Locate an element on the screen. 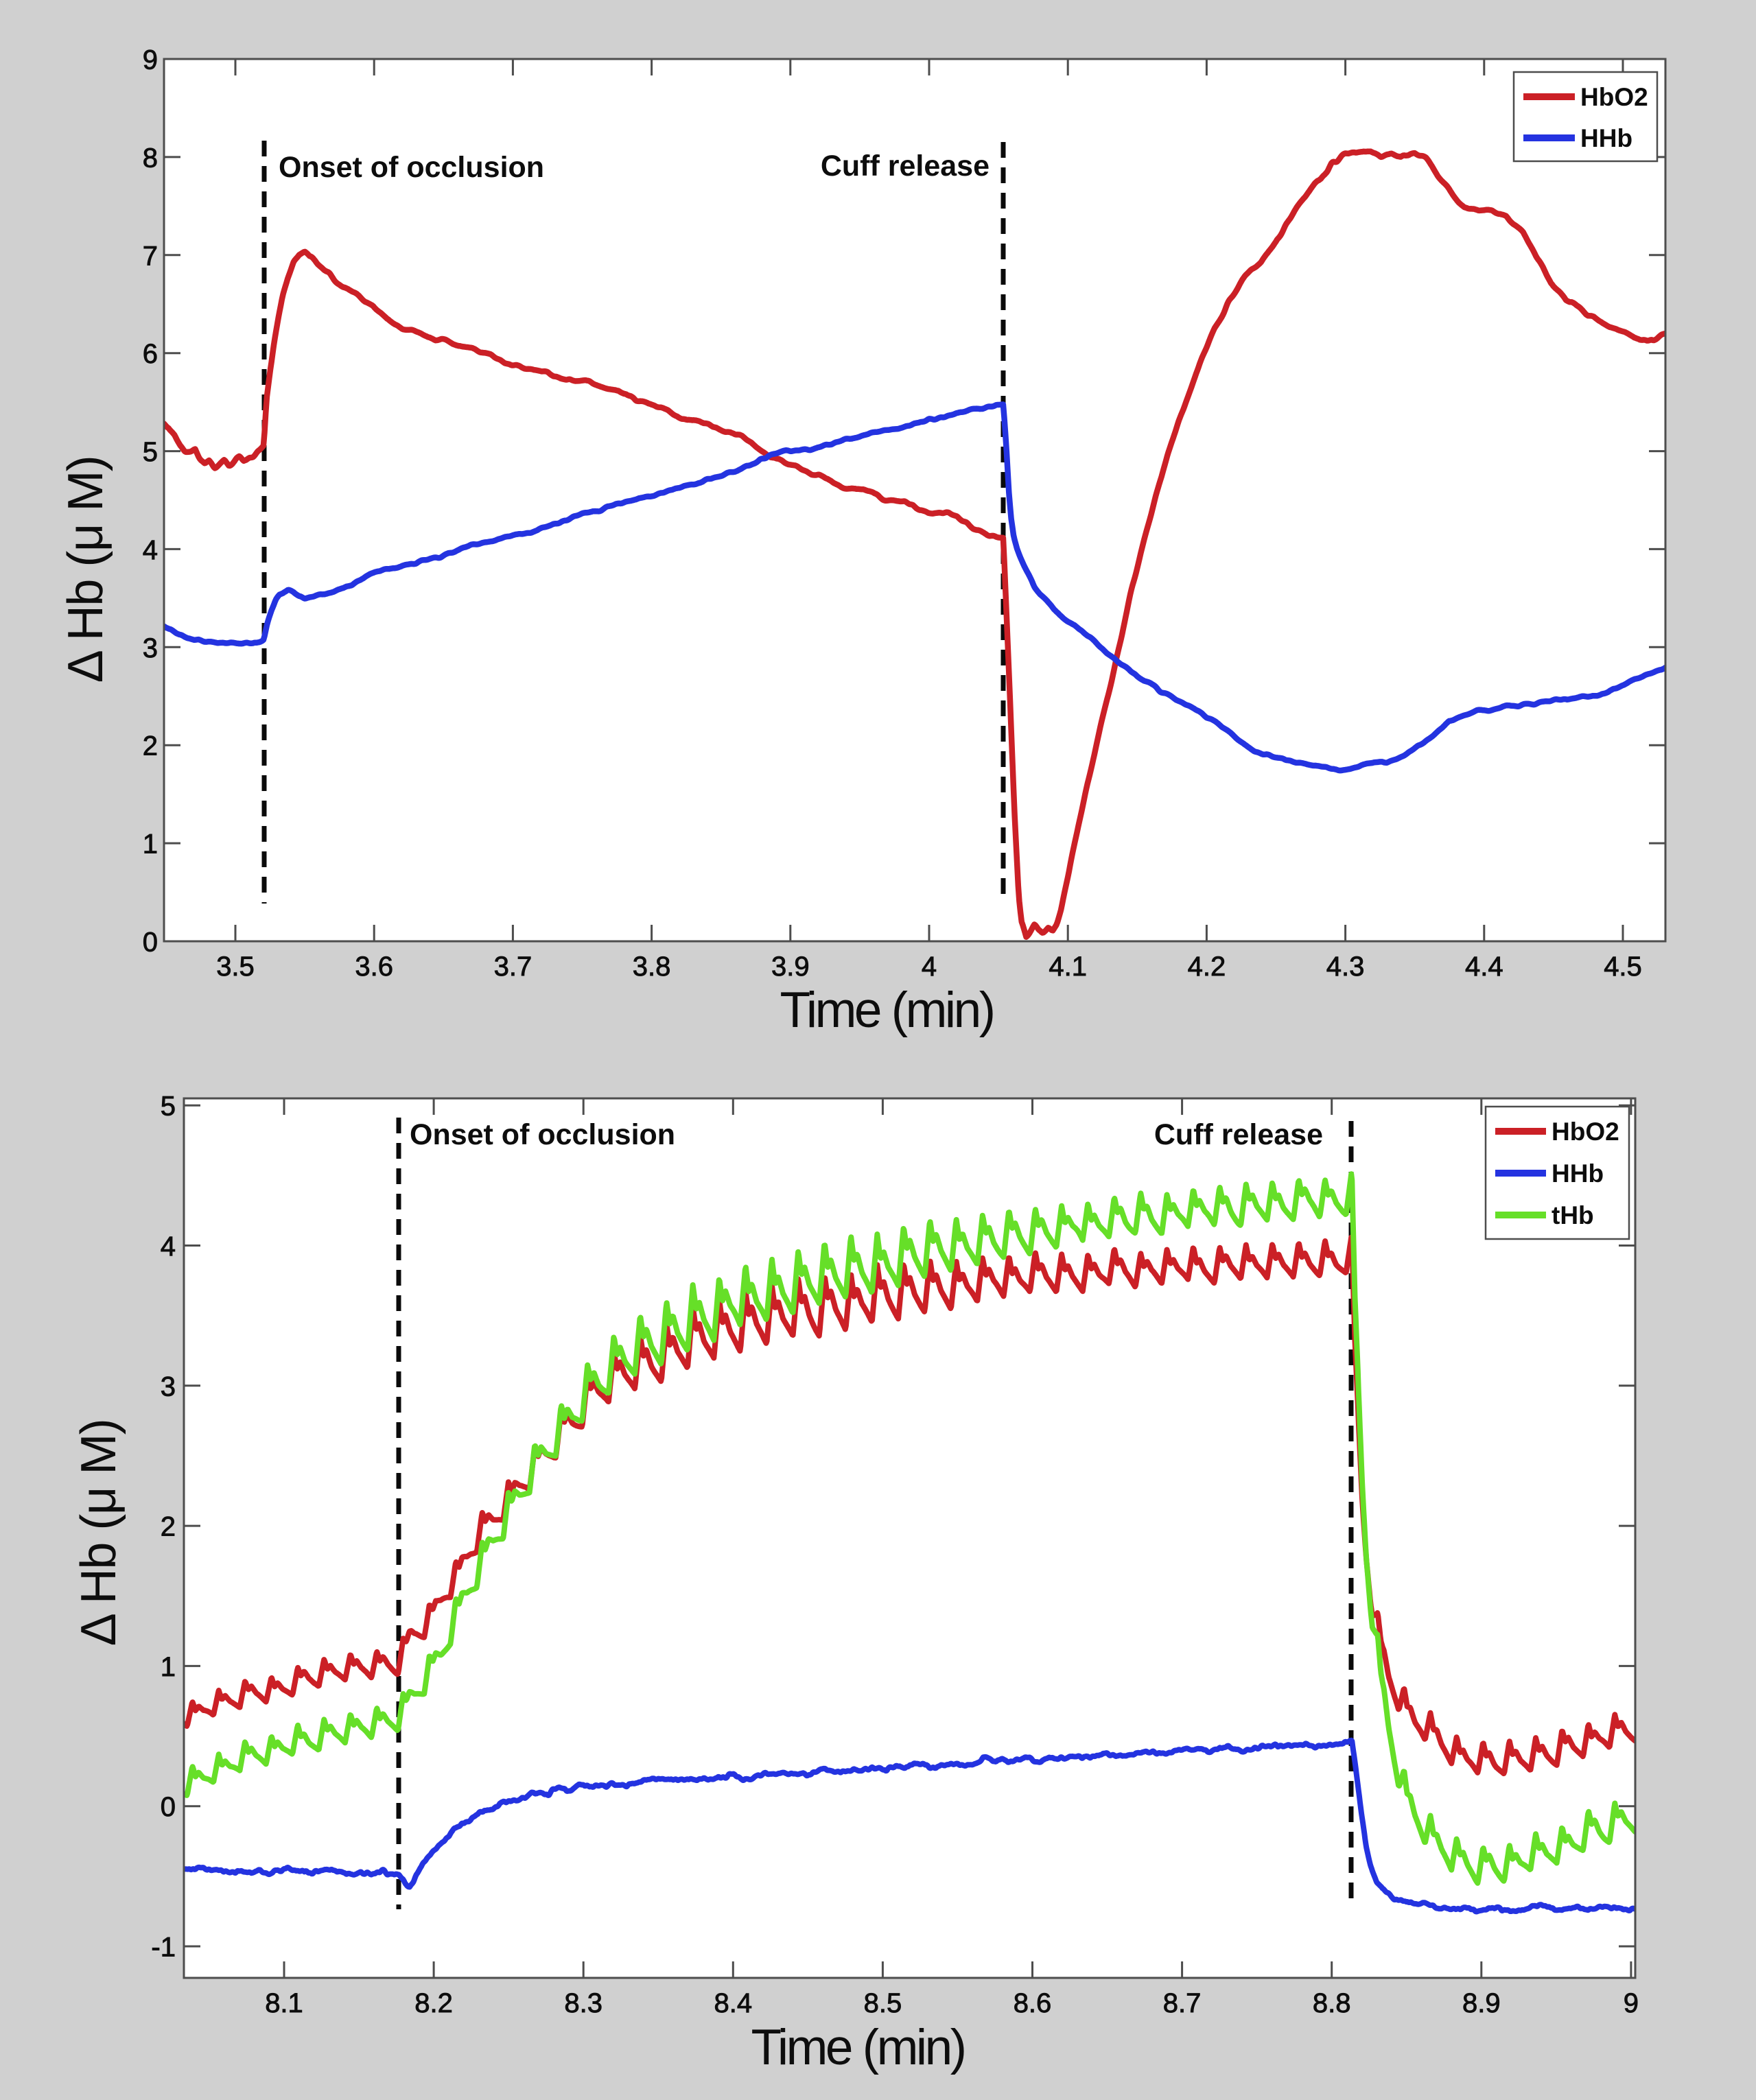 The height and width of the screenshot is (2100, 1756). svg-text: -1 is located at coordinates (163, 1948).